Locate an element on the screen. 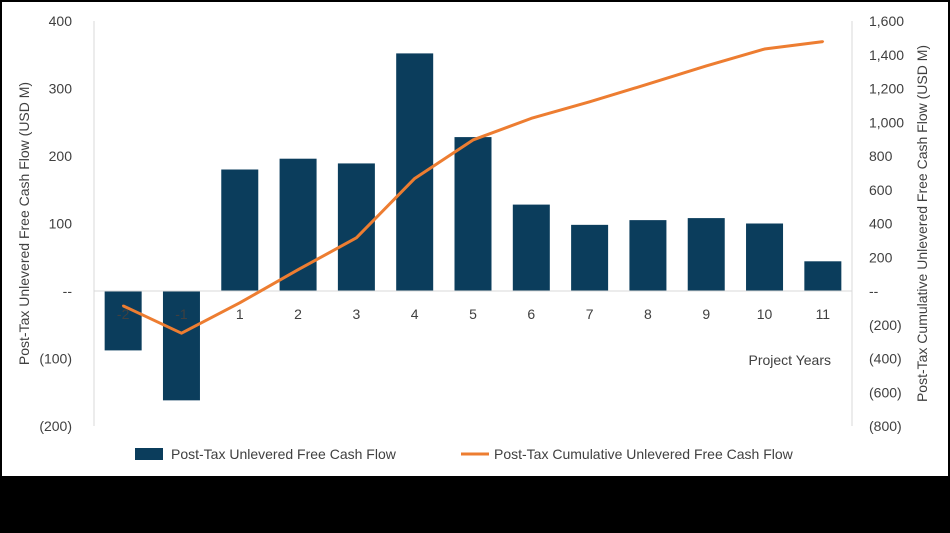 This screenshot has height=533, width=950. y-tick-right-label: 200 is located at coordinates (881, 257).